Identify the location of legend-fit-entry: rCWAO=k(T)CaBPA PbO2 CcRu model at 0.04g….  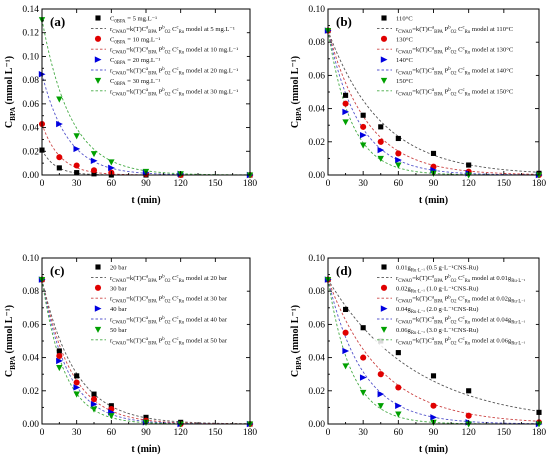
(461, 320).